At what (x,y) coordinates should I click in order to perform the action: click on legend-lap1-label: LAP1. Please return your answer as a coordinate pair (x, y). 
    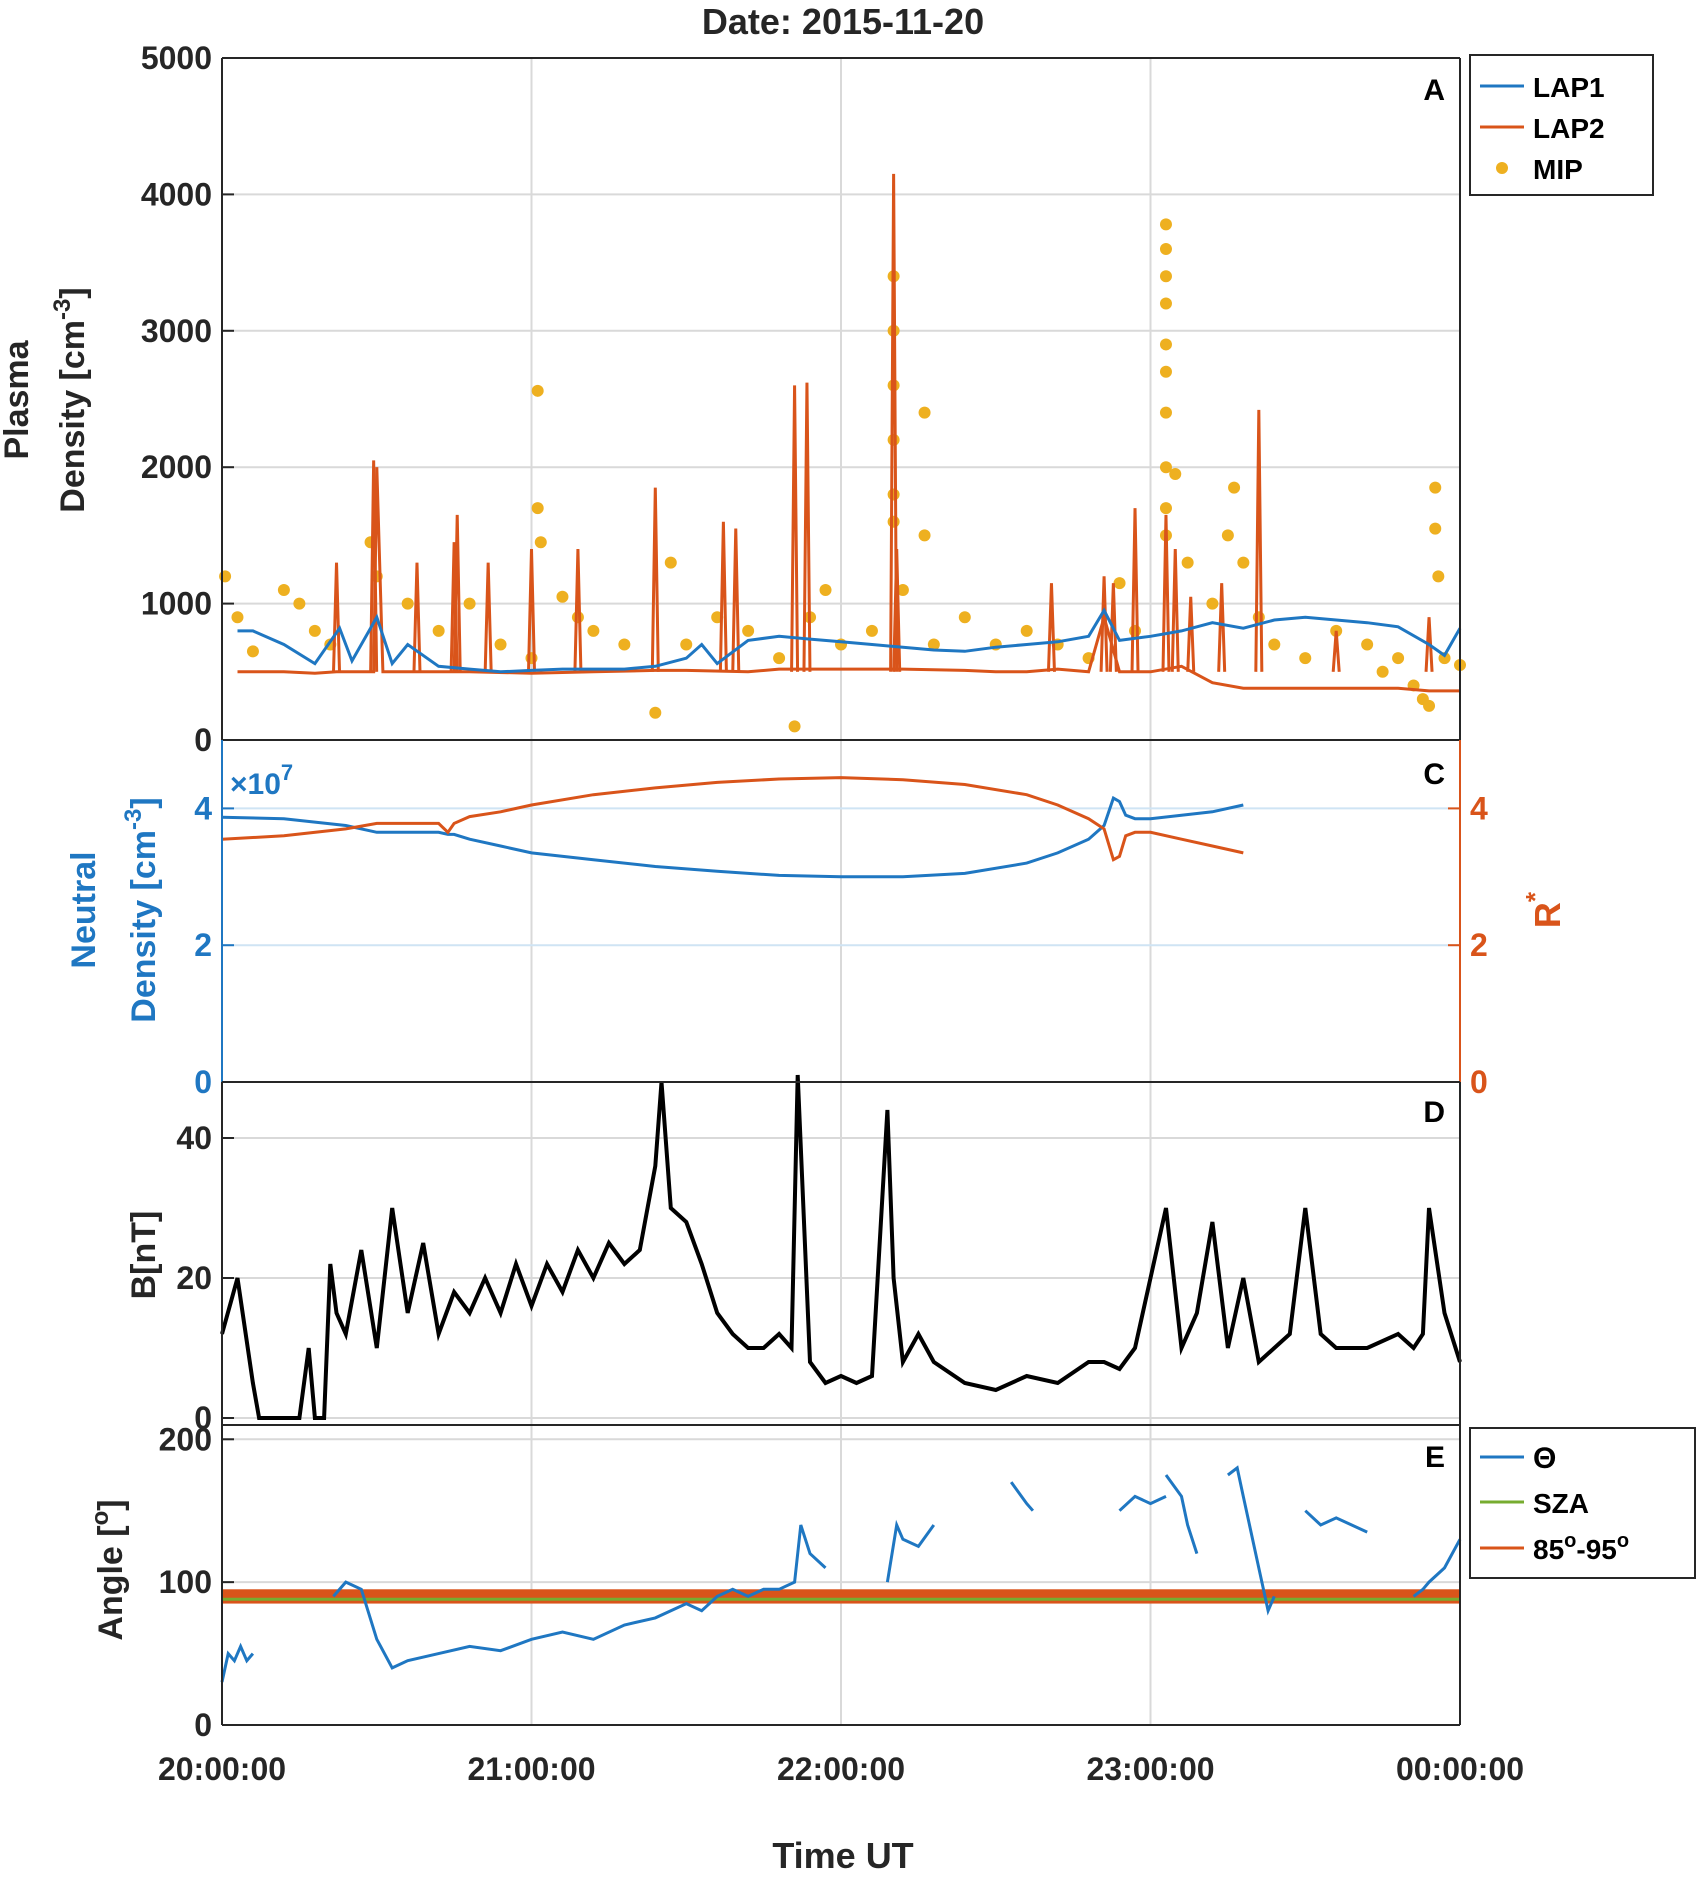
    Looking at the image, I should click on (1569, 87).